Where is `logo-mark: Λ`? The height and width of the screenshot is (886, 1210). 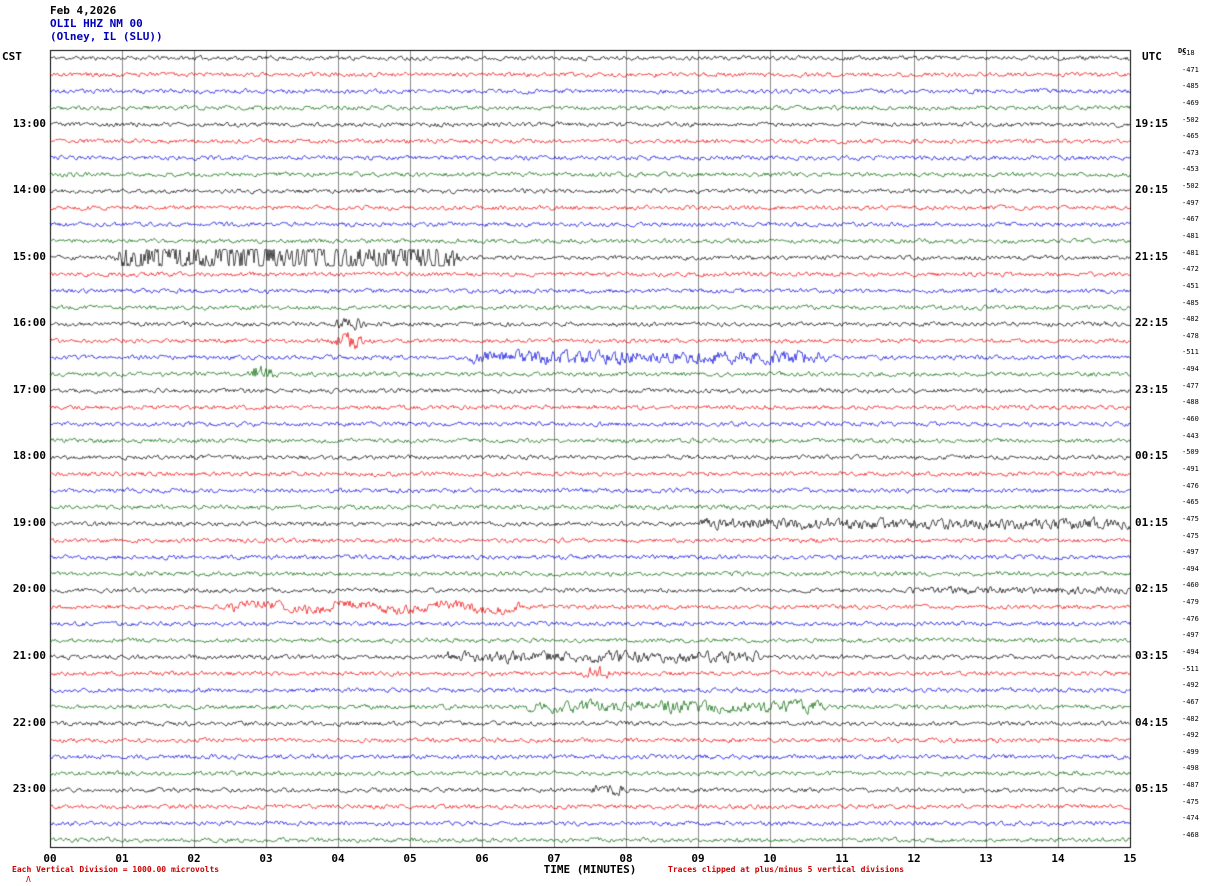
logo-mark: Λ is located at coordinates (28, 879).